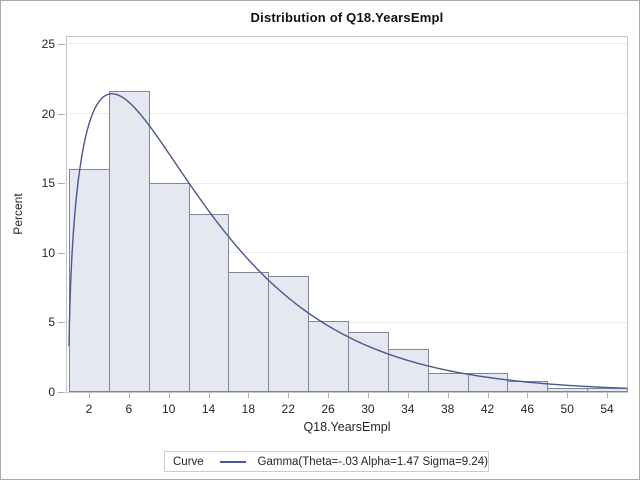 The width and height of the screenshot is (640, 480). Describe the element at coordinates (89, 409) in the screenshot. I see `x-tick-label-2: 2` at that location.